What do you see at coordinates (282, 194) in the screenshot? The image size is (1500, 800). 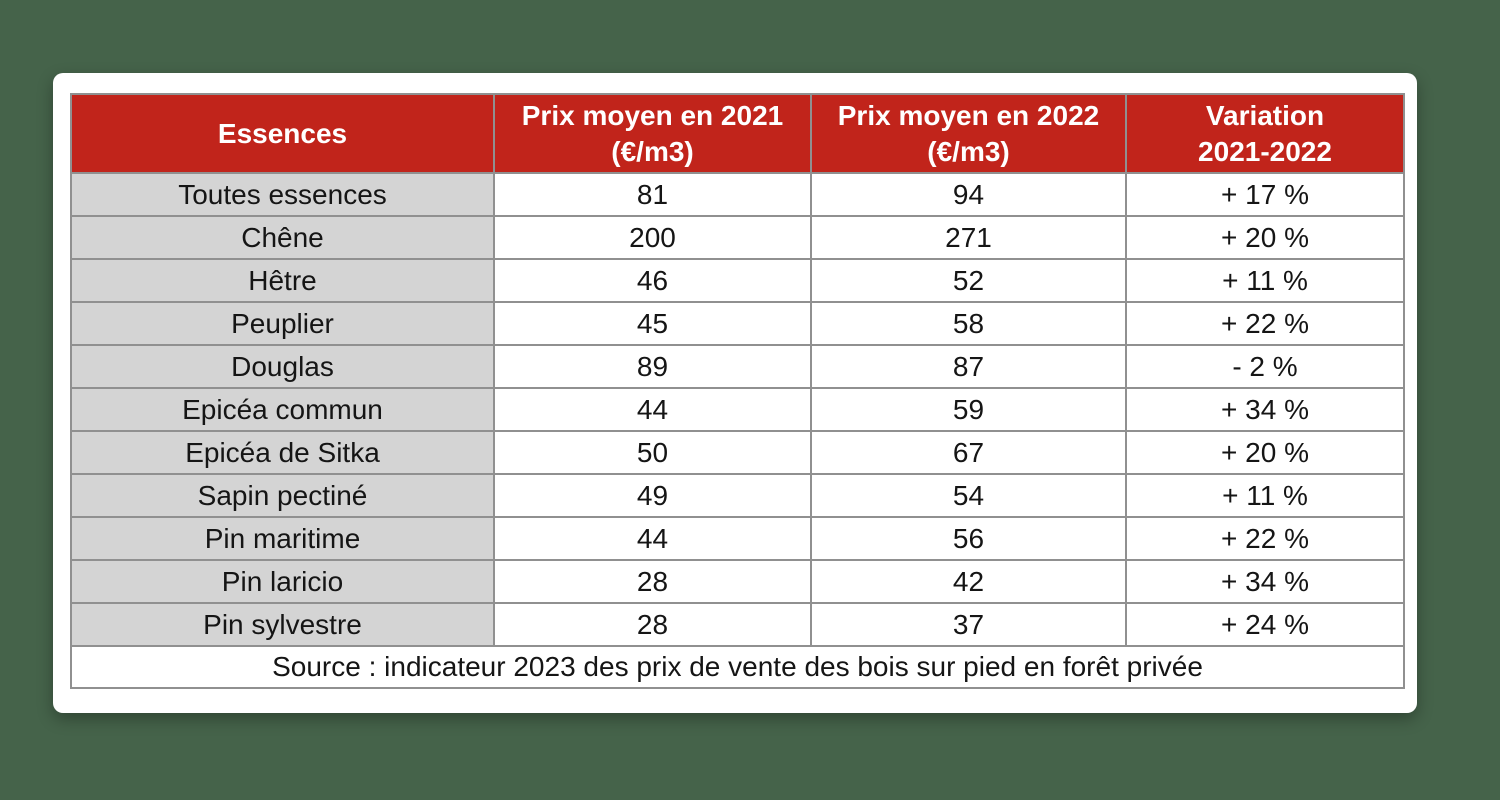 I see `essence-cell: Toutes essences` at bounding box center [282, 194].